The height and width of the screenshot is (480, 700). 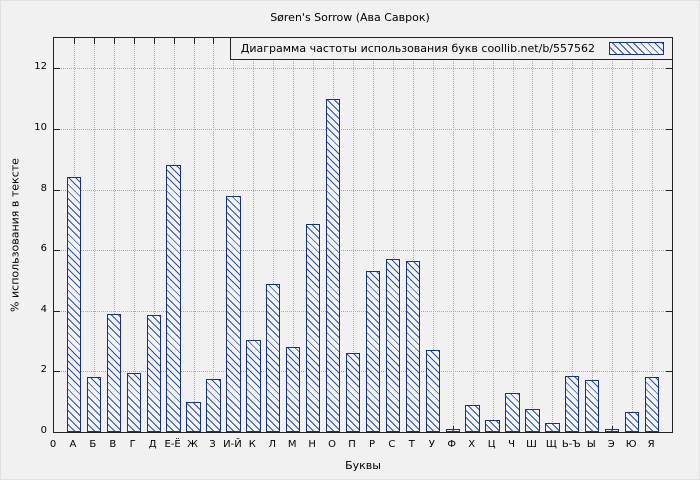 I want to click on bar-К, so click(x=253, y=385).